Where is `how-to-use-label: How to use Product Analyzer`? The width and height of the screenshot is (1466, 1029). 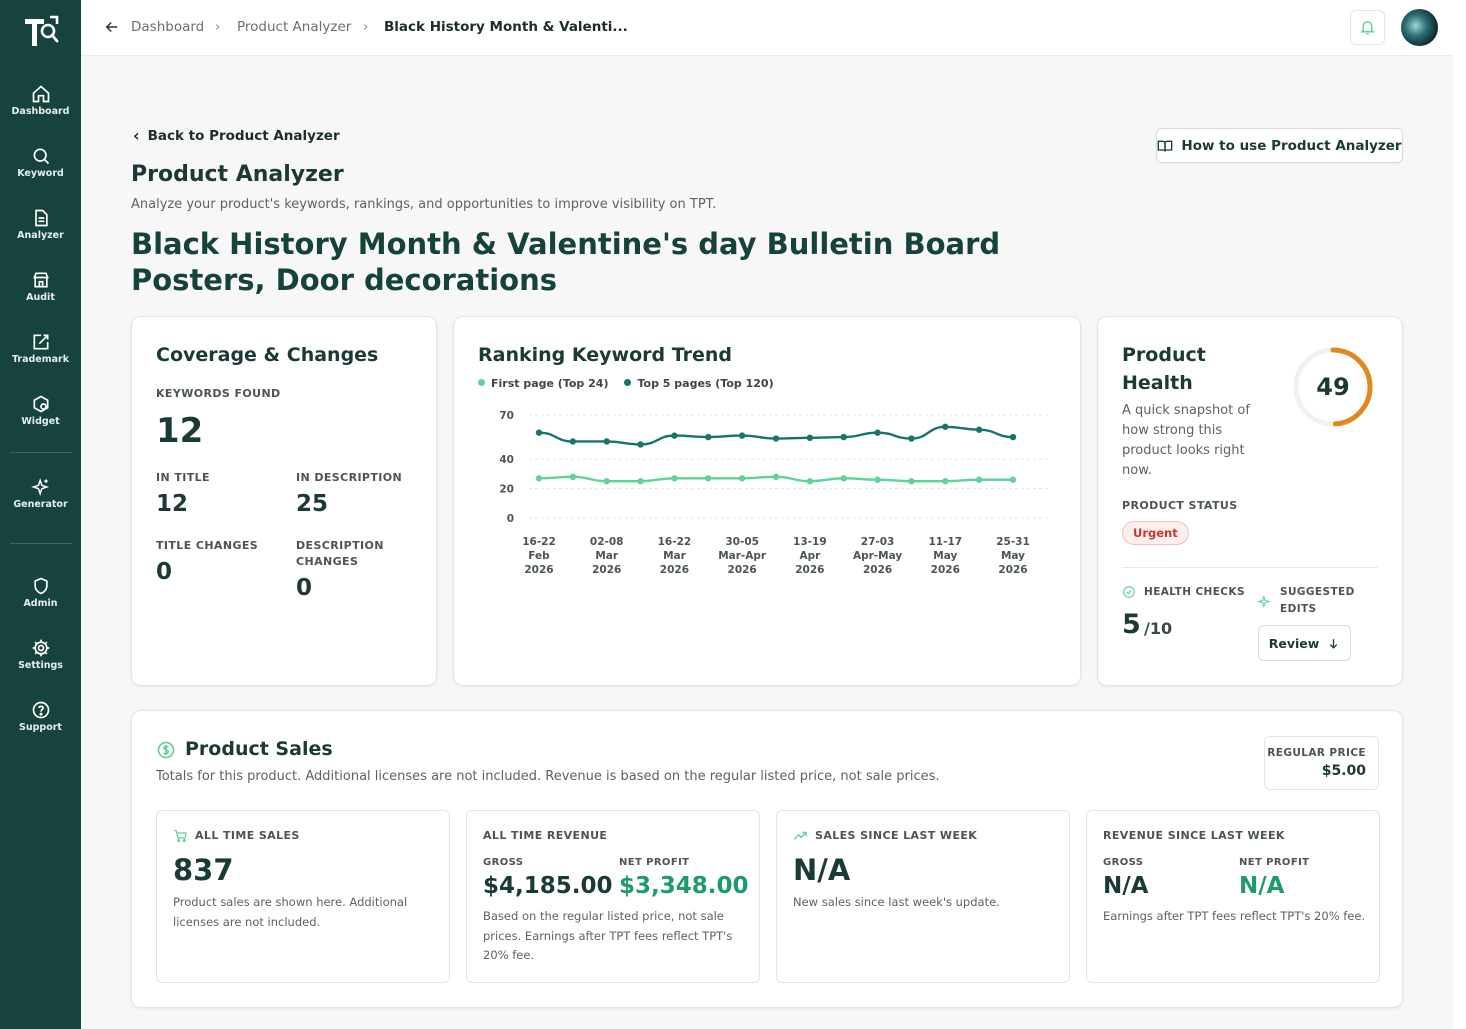 how-to-use-label: How to use Product Analyzer is located at coordinates (1291, 145).